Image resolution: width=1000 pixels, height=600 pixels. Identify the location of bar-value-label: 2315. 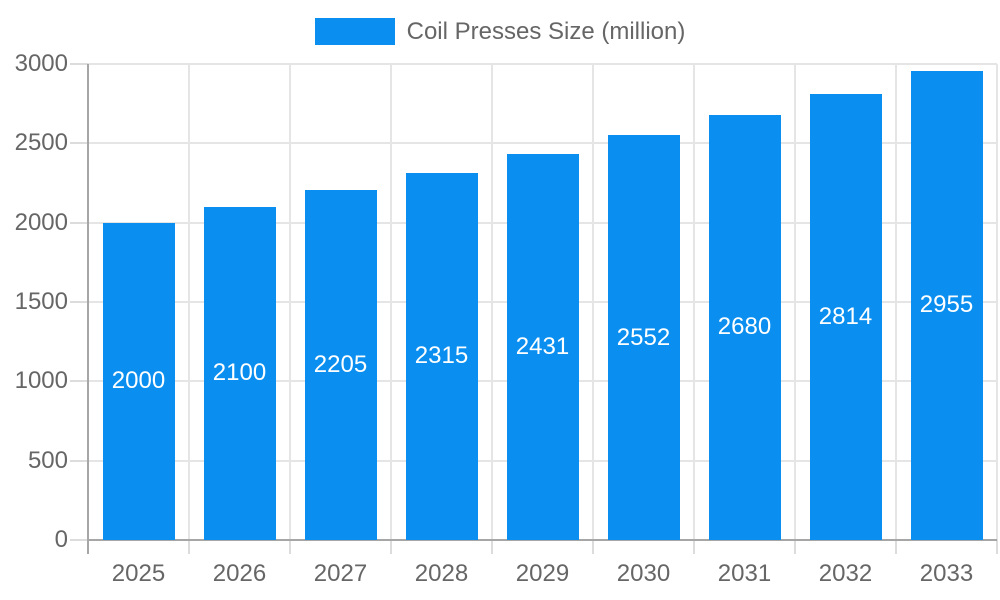
(441, 356).